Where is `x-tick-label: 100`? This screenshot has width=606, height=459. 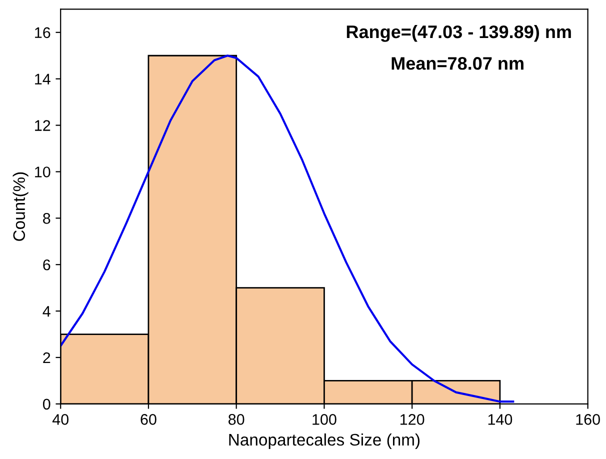
x-tick-label: 100 is located at coordinates (324, 419).